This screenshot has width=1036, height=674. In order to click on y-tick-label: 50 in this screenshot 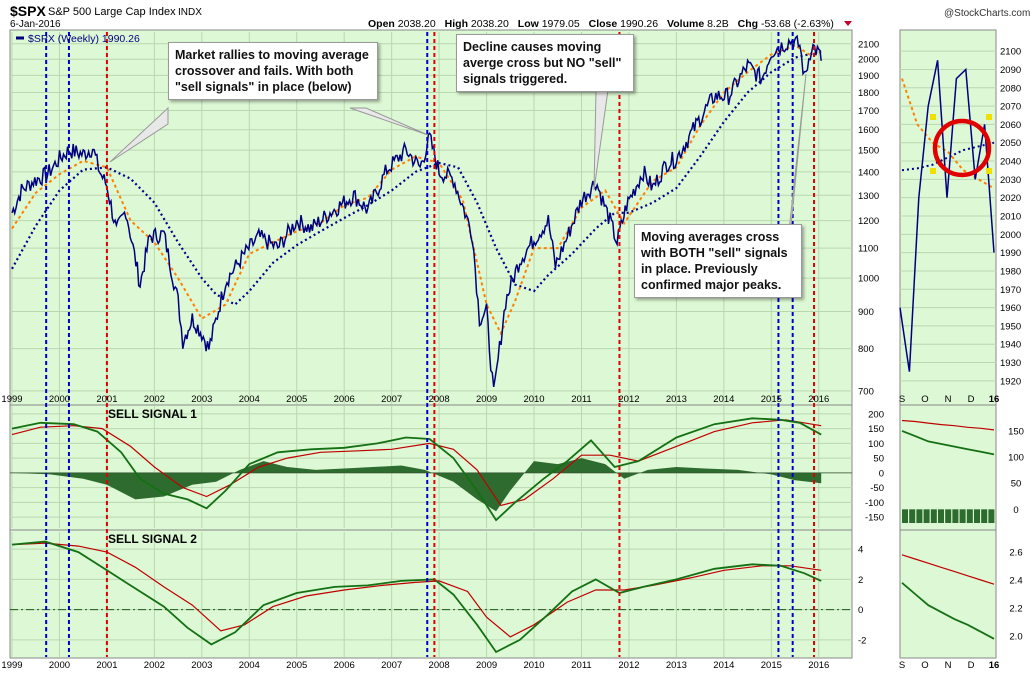, I will do `click(1016, 484)`.